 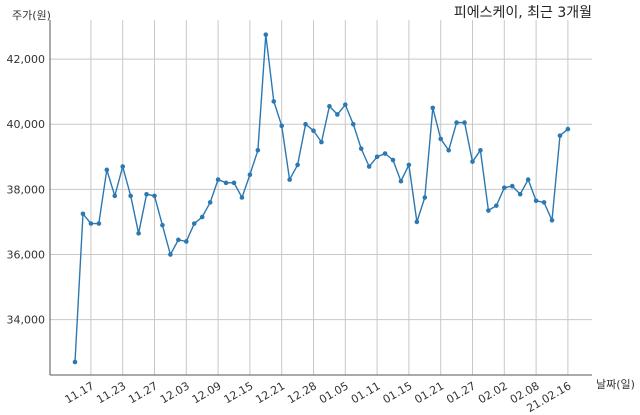 What do you see at coordinates (429, 392) in the screenshot?
I see `x-tick-label: 01.21` at bounding box center [429, 392].